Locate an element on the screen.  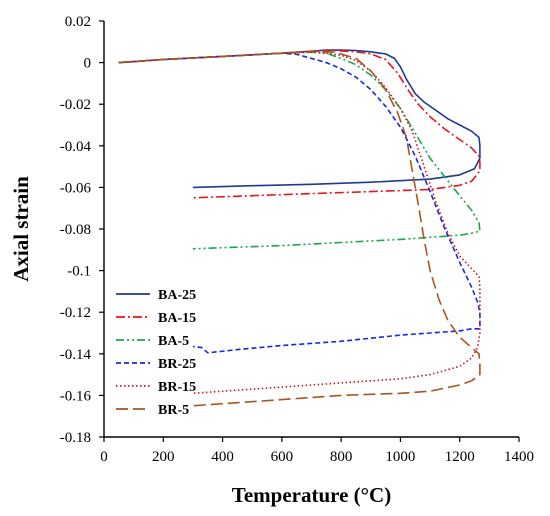
x-tick-label: 1200 is located at coordinates (460, 457).